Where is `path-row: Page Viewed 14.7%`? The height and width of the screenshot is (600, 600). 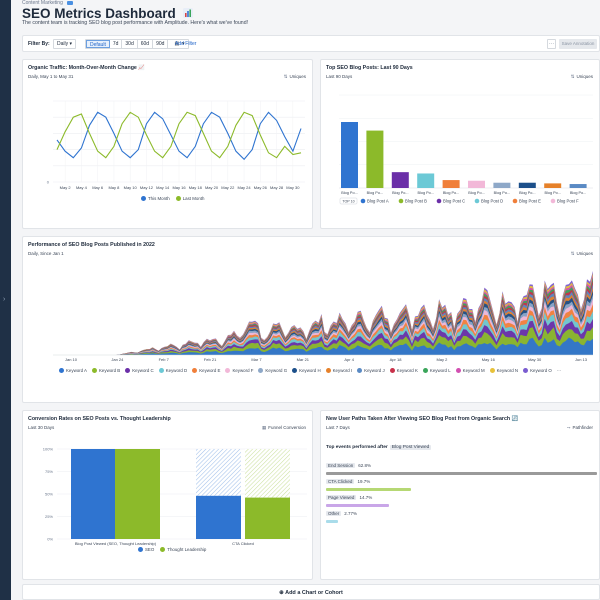 path-row: Page Viewed 14.7% is located at coordinates (463, 502).